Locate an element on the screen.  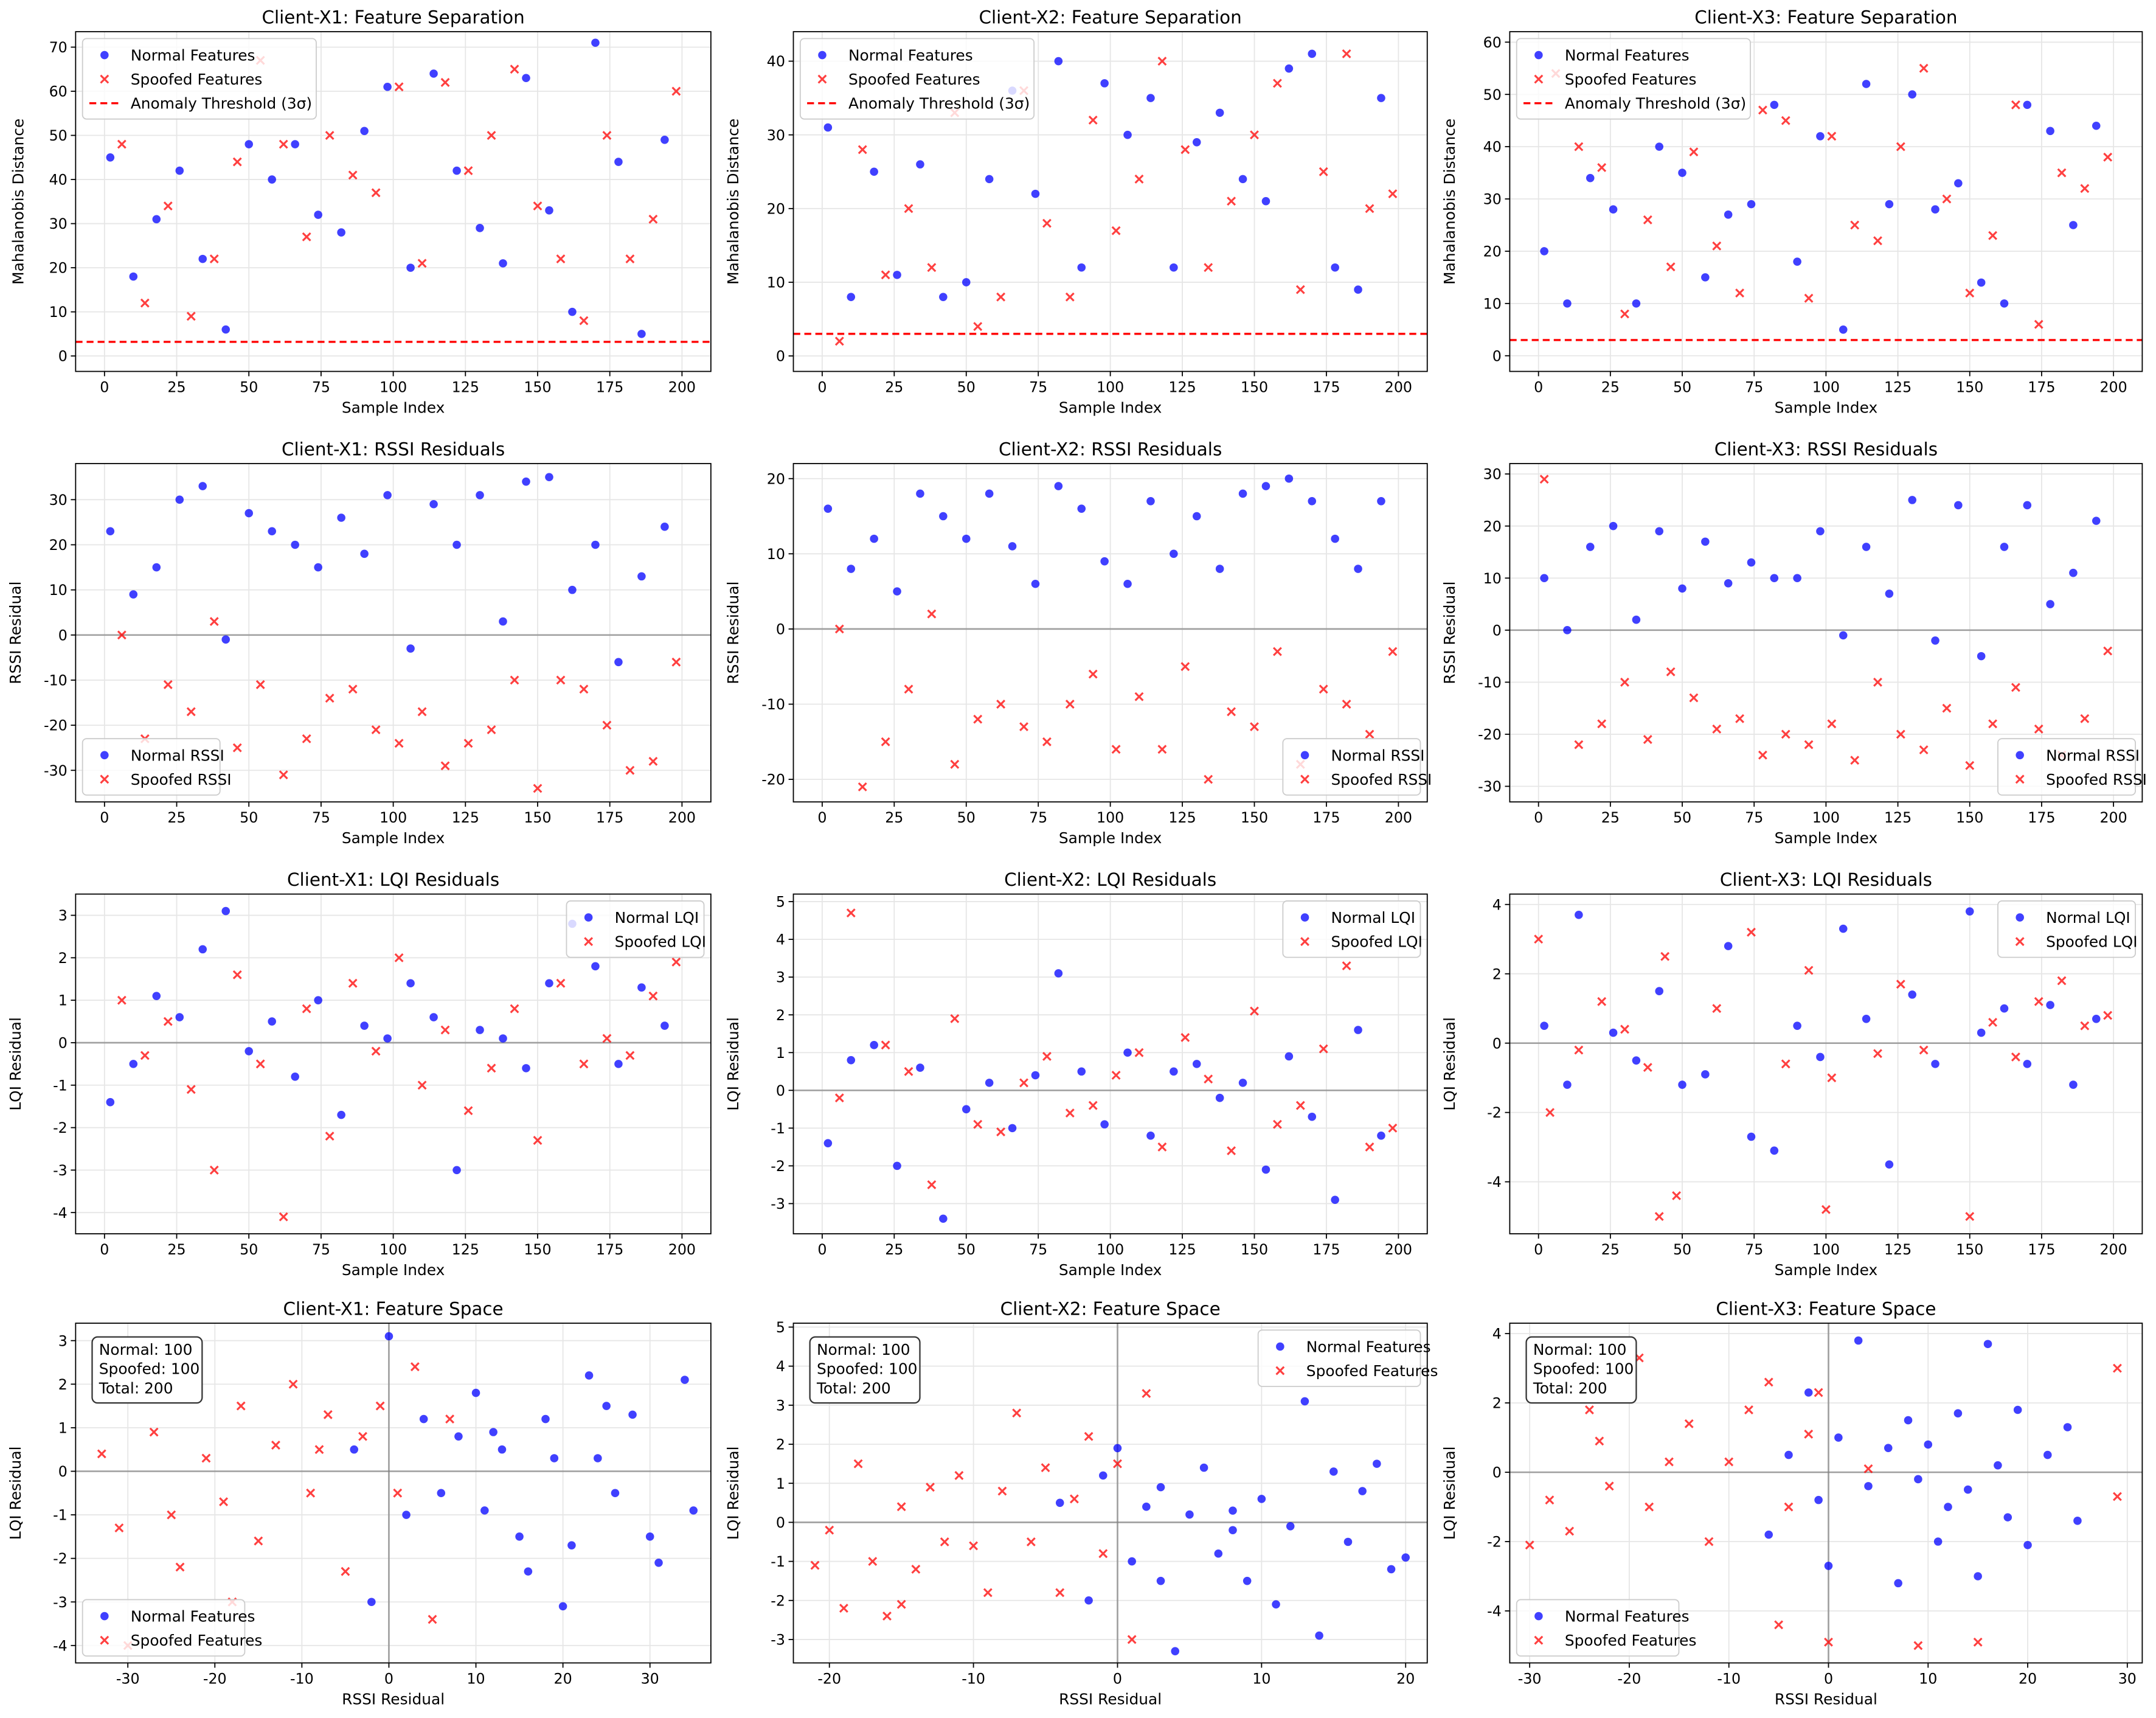
legend: Normal Features Spoofed Features is located at coordinates (1606, 1628).